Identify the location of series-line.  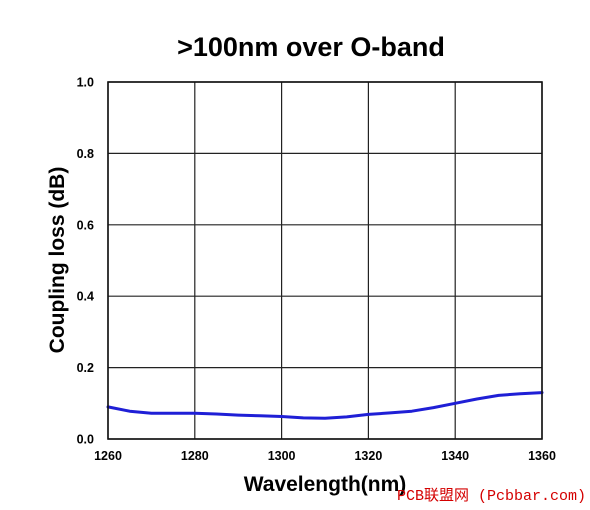
(325, 405).